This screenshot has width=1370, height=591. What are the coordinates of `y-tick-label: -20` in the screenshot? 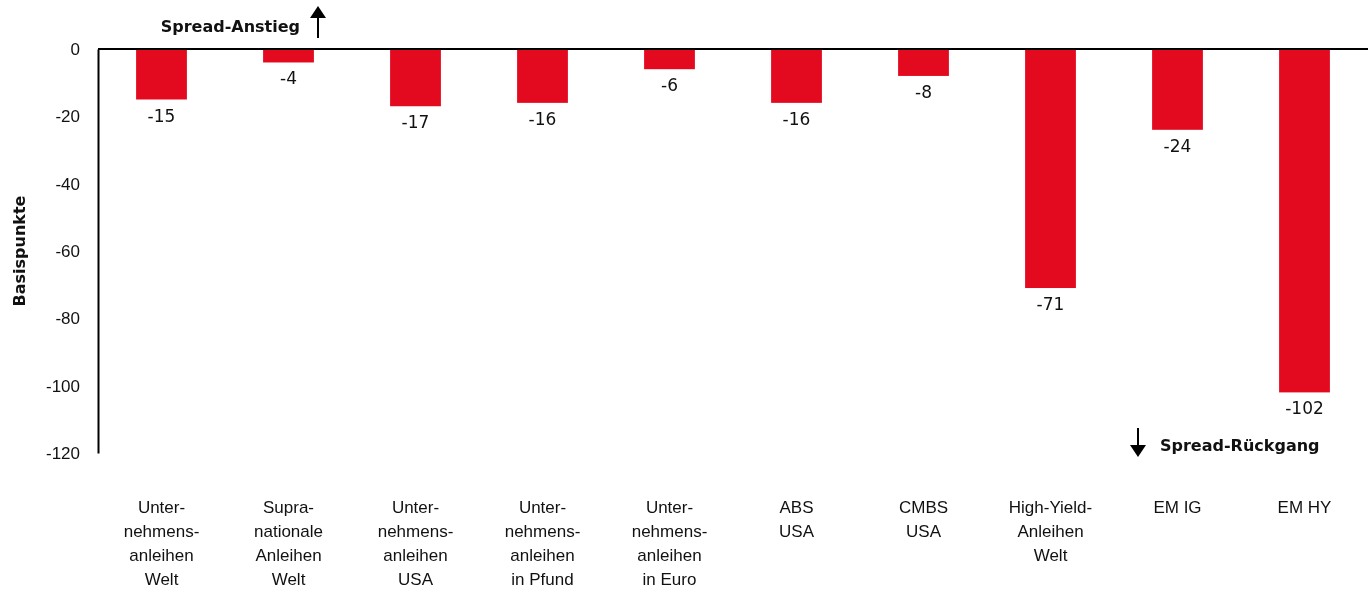 It's located at (67, 117).